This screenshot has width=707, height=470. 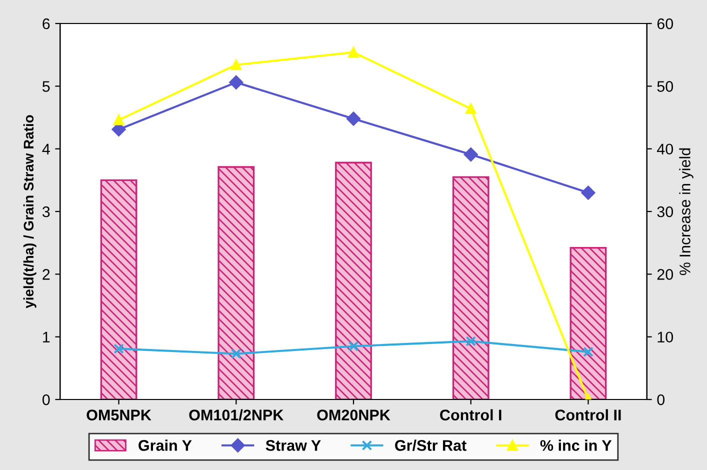 I want to click on legend-label: % inc in Y, so click(x=576, y=445).